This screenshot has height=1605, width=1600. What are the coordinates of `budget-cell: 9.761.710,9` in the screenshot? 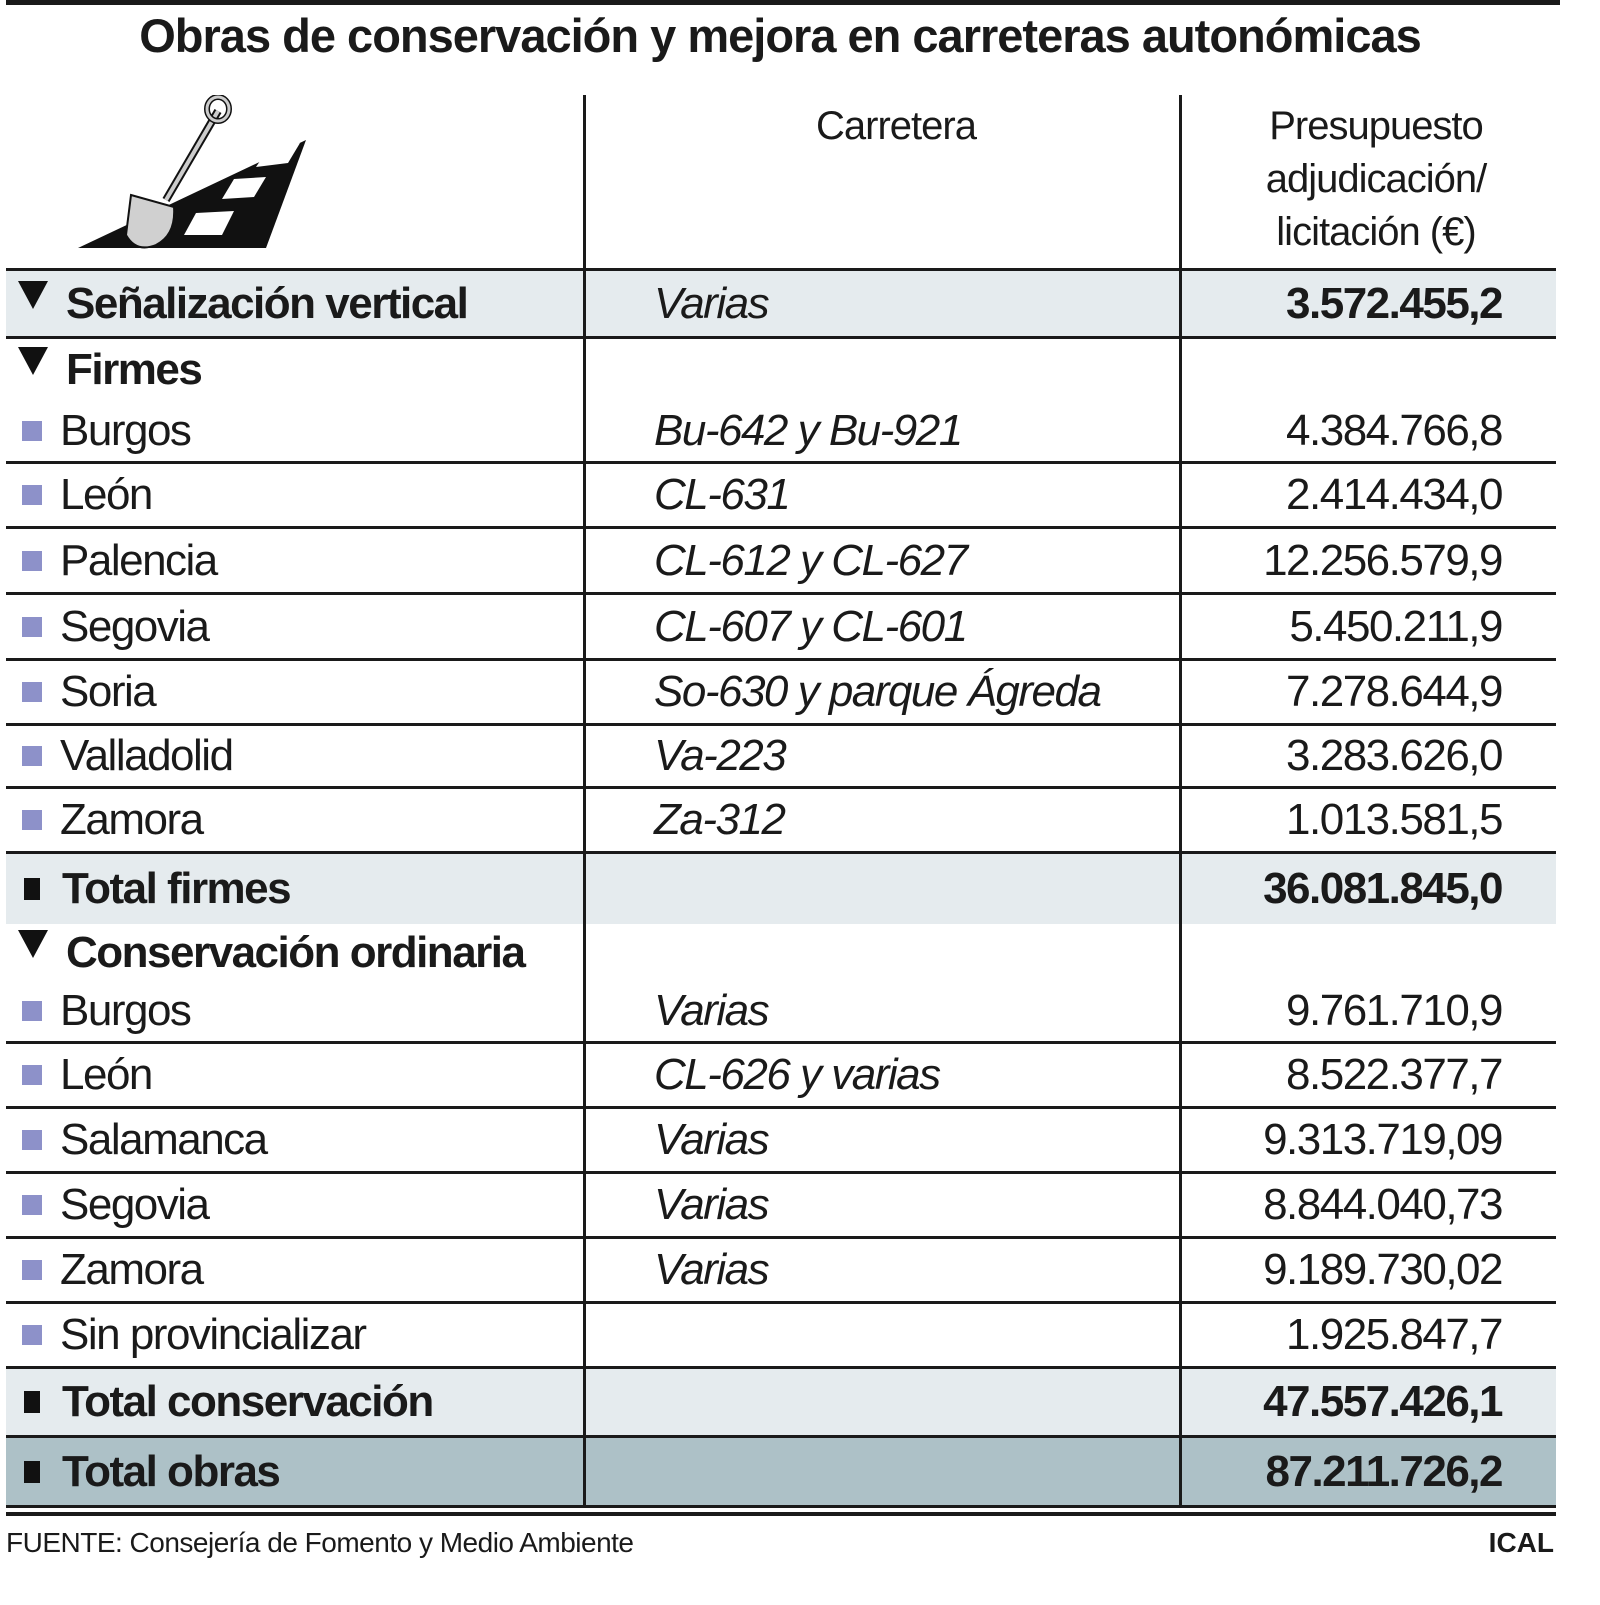 It's located at (1394, 1010).